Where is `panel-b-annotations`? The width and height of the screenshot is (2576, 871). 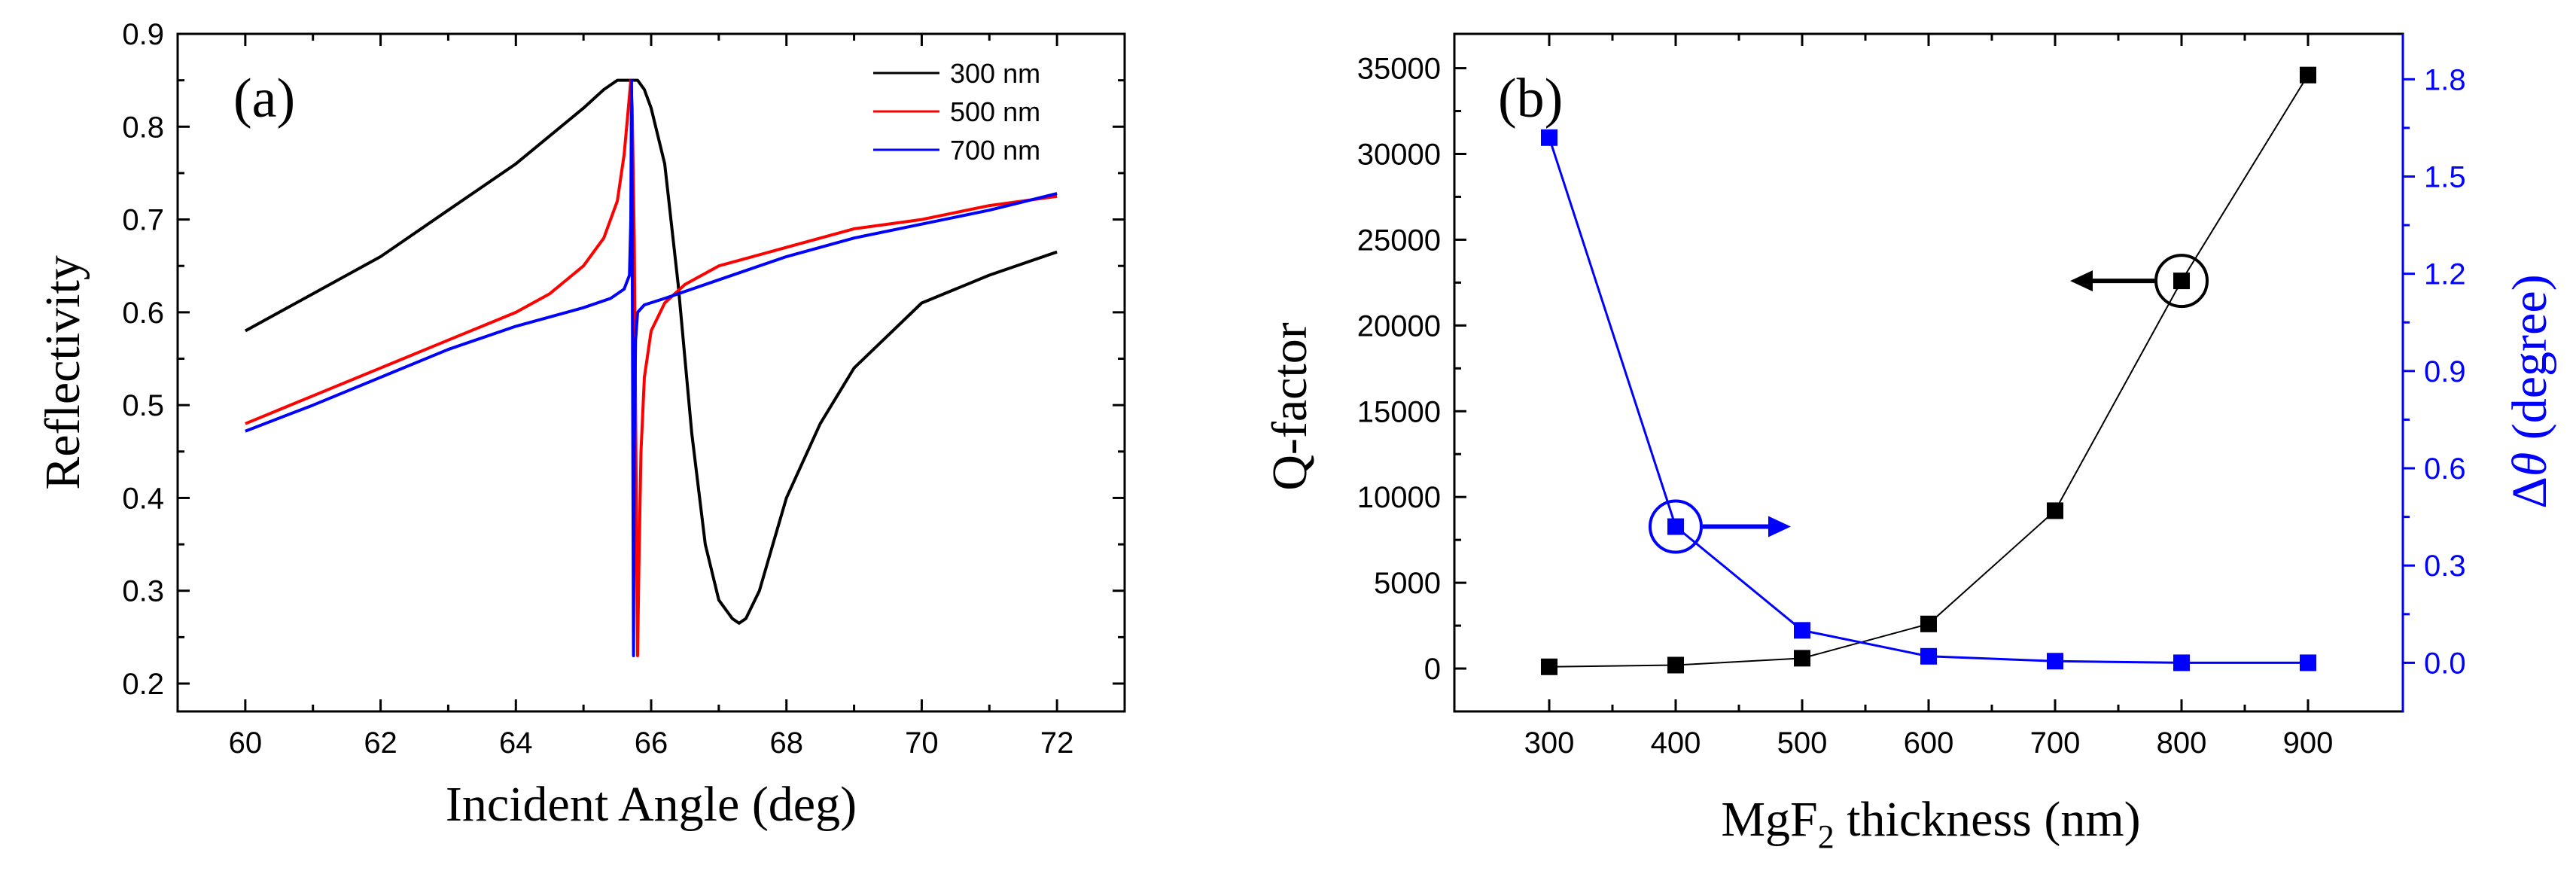 panel-b-annotations is located at coordinates (1929, 404).